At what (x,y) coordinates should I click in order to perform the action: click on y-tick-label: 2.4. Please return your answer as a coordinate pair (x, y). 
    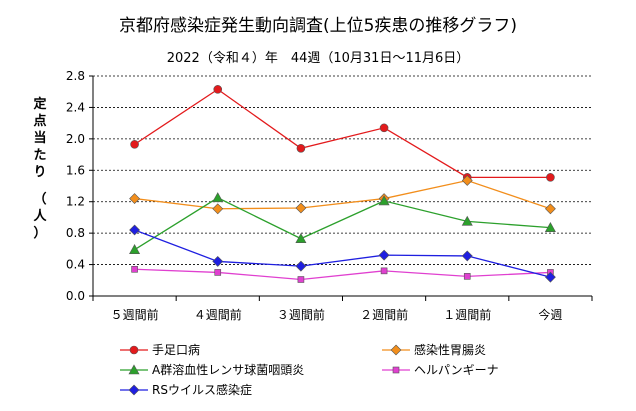
    Looking at the image, I should click on (75, 107).